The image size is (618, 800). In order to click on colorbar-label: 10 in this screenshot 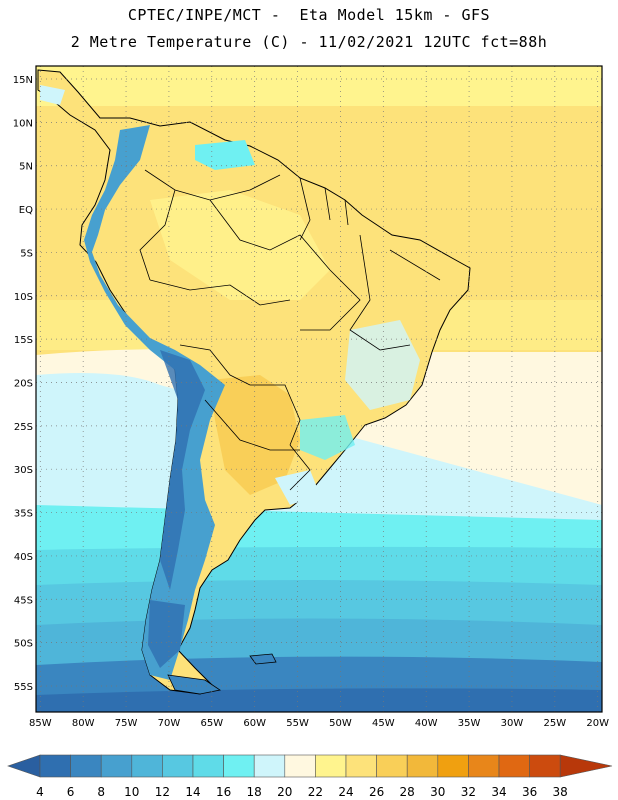, I will do `click(131, 792)`.